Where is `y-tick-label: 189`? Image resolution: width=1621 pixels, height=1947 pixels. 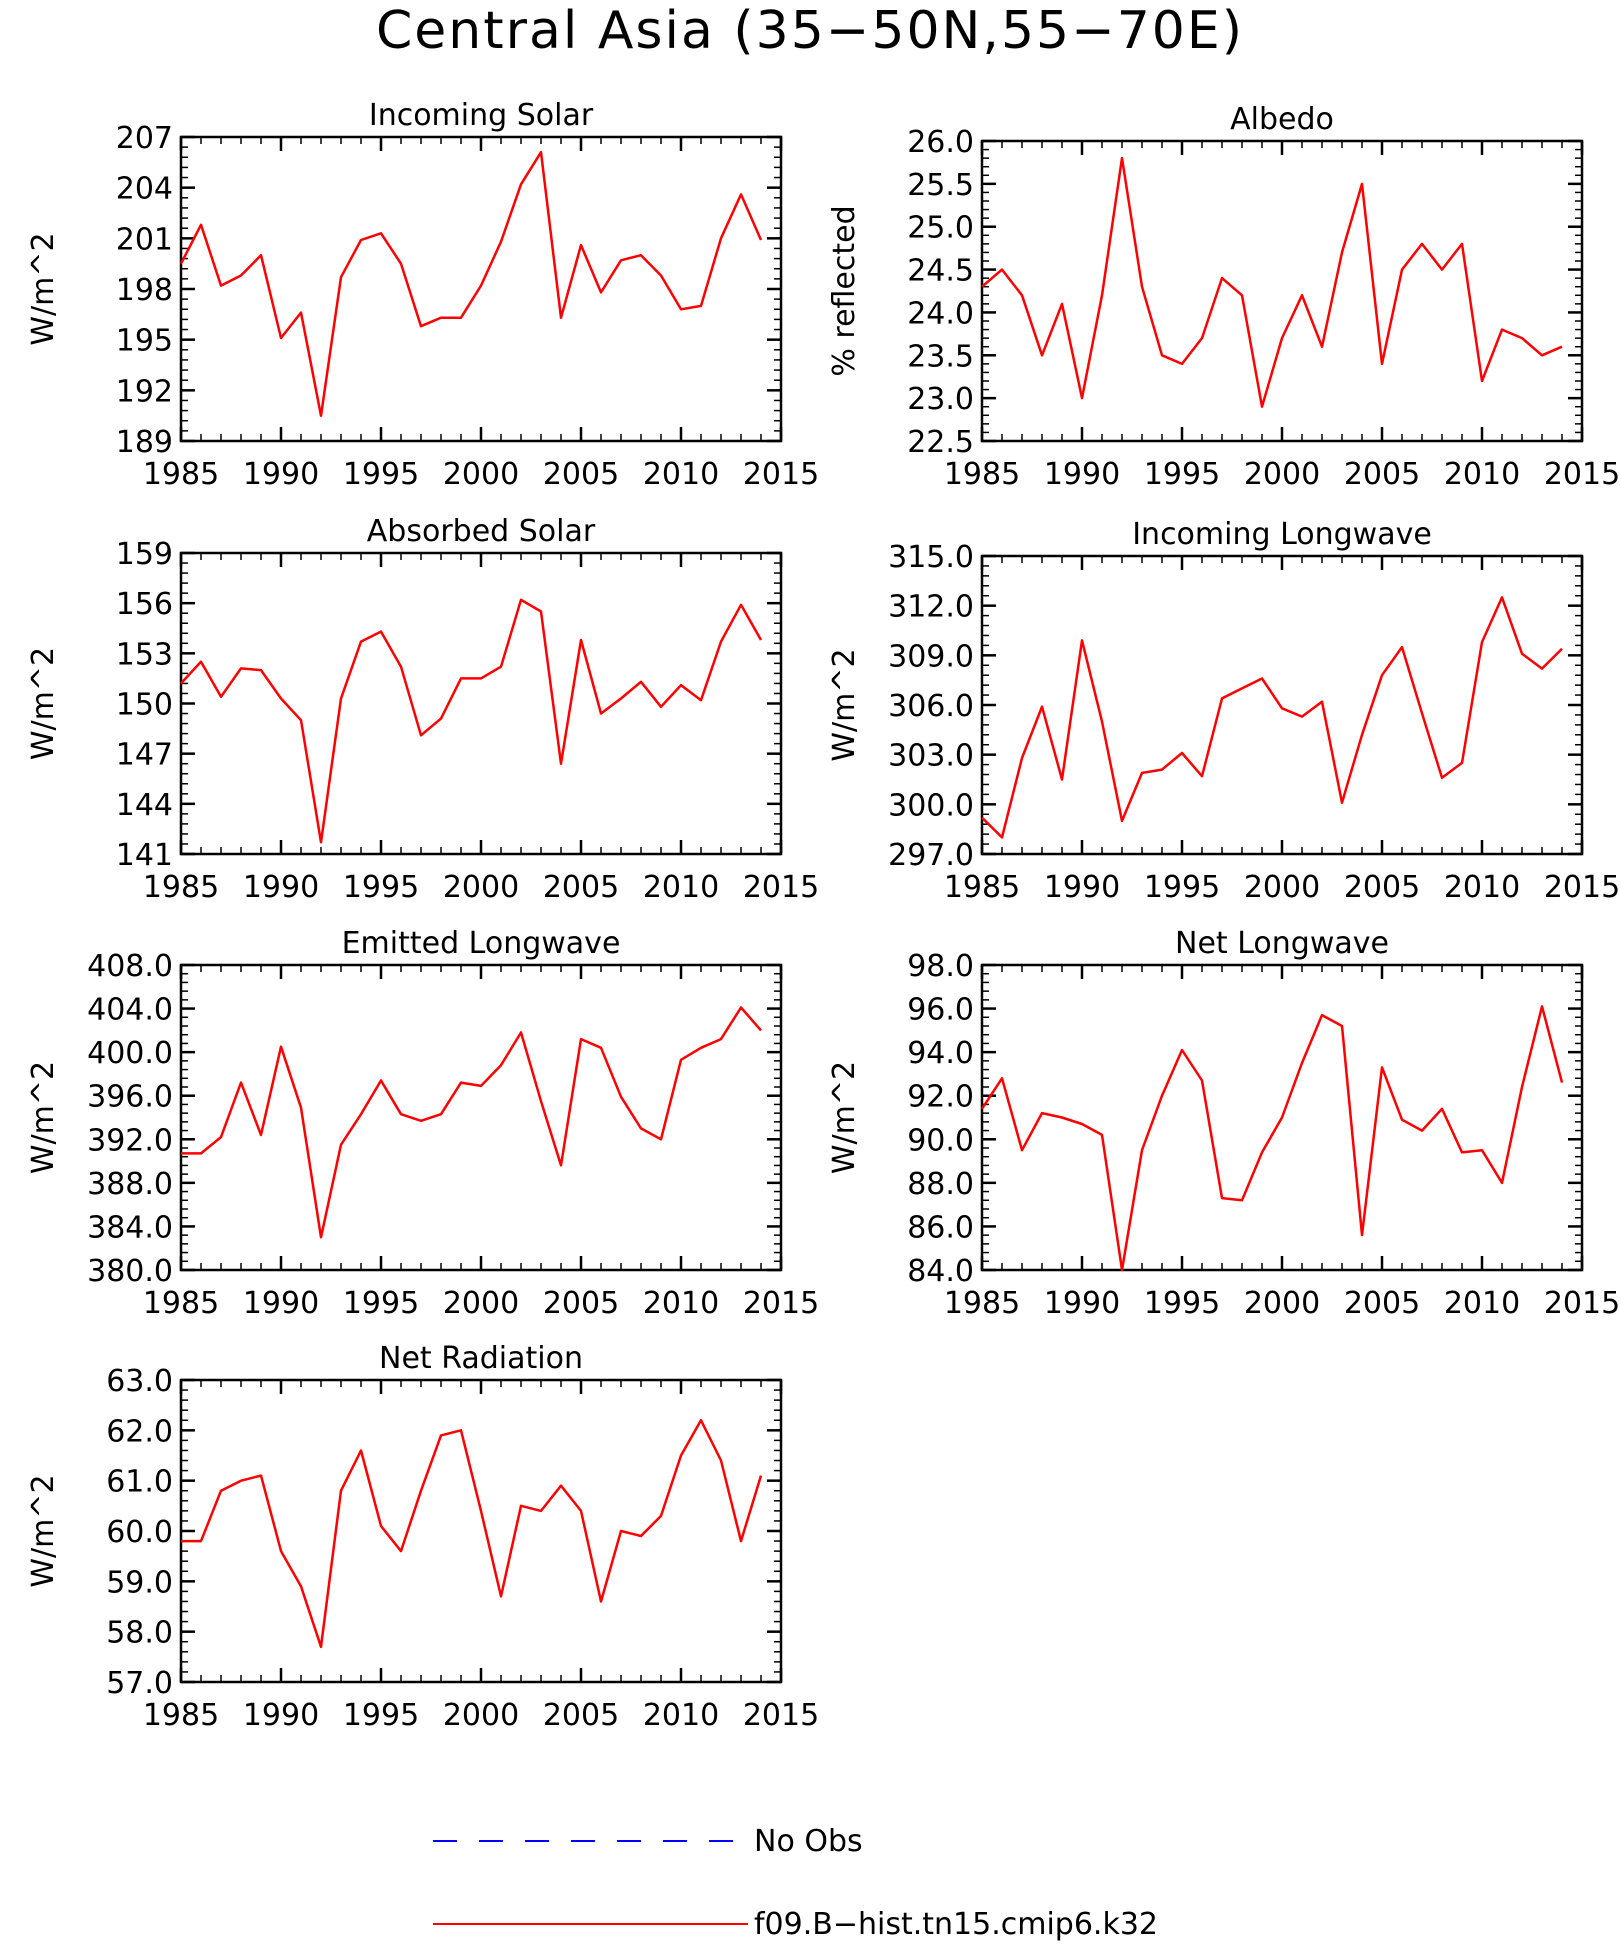
y-tick-label: 189 is located at coordinates (144, 442).